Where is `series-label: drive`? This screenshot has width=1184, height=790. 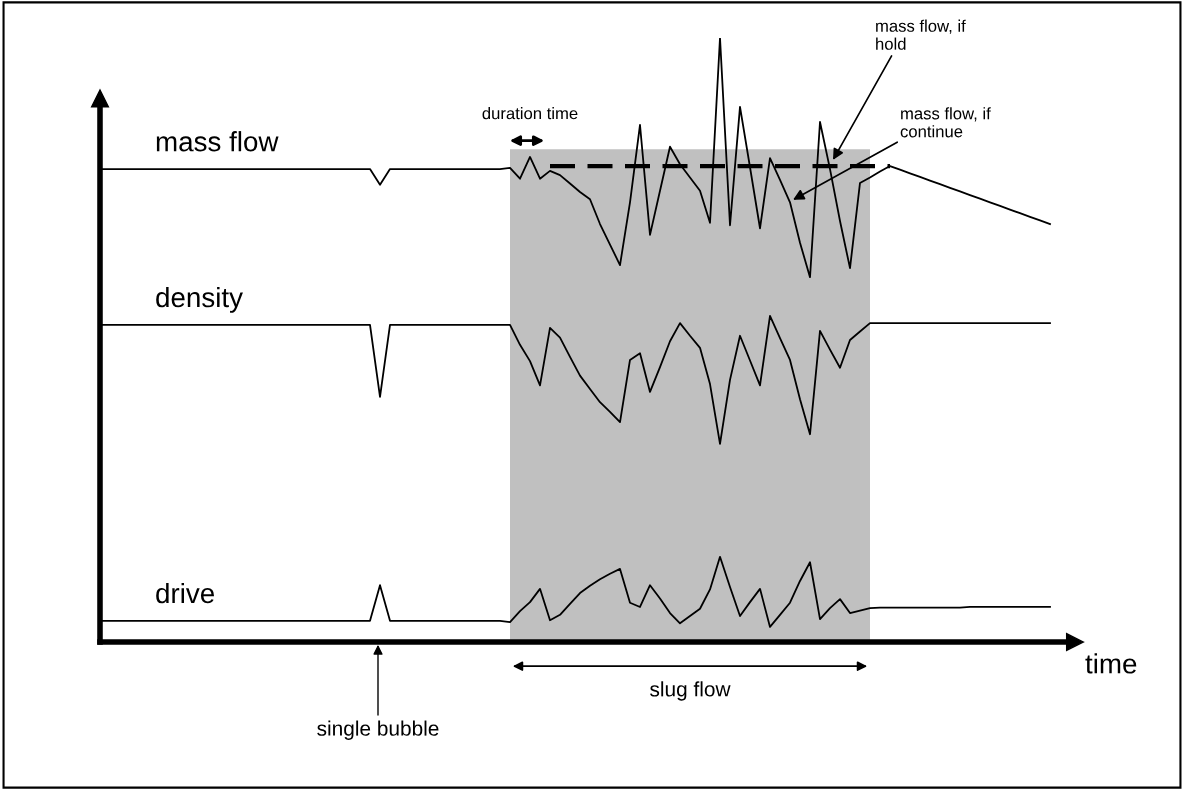
series-label: drive is located at coordinates (185, 593).